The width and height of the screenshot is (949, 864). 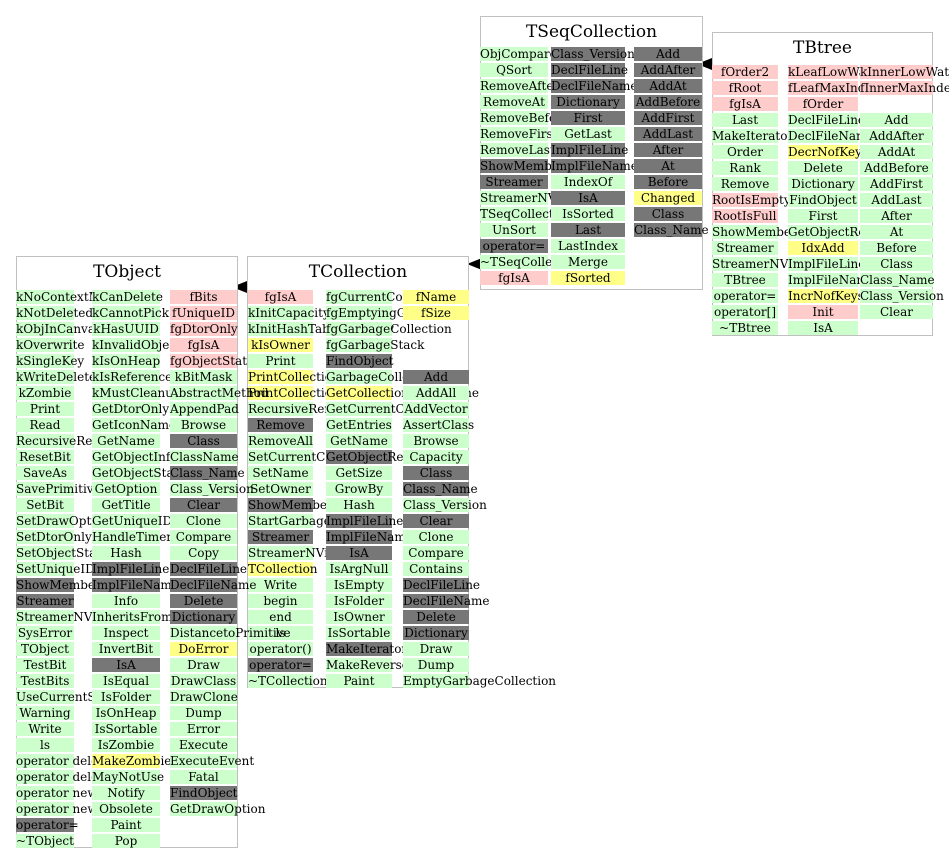 I want to click on member-cell: SetBit, so click(x=45, y=505).